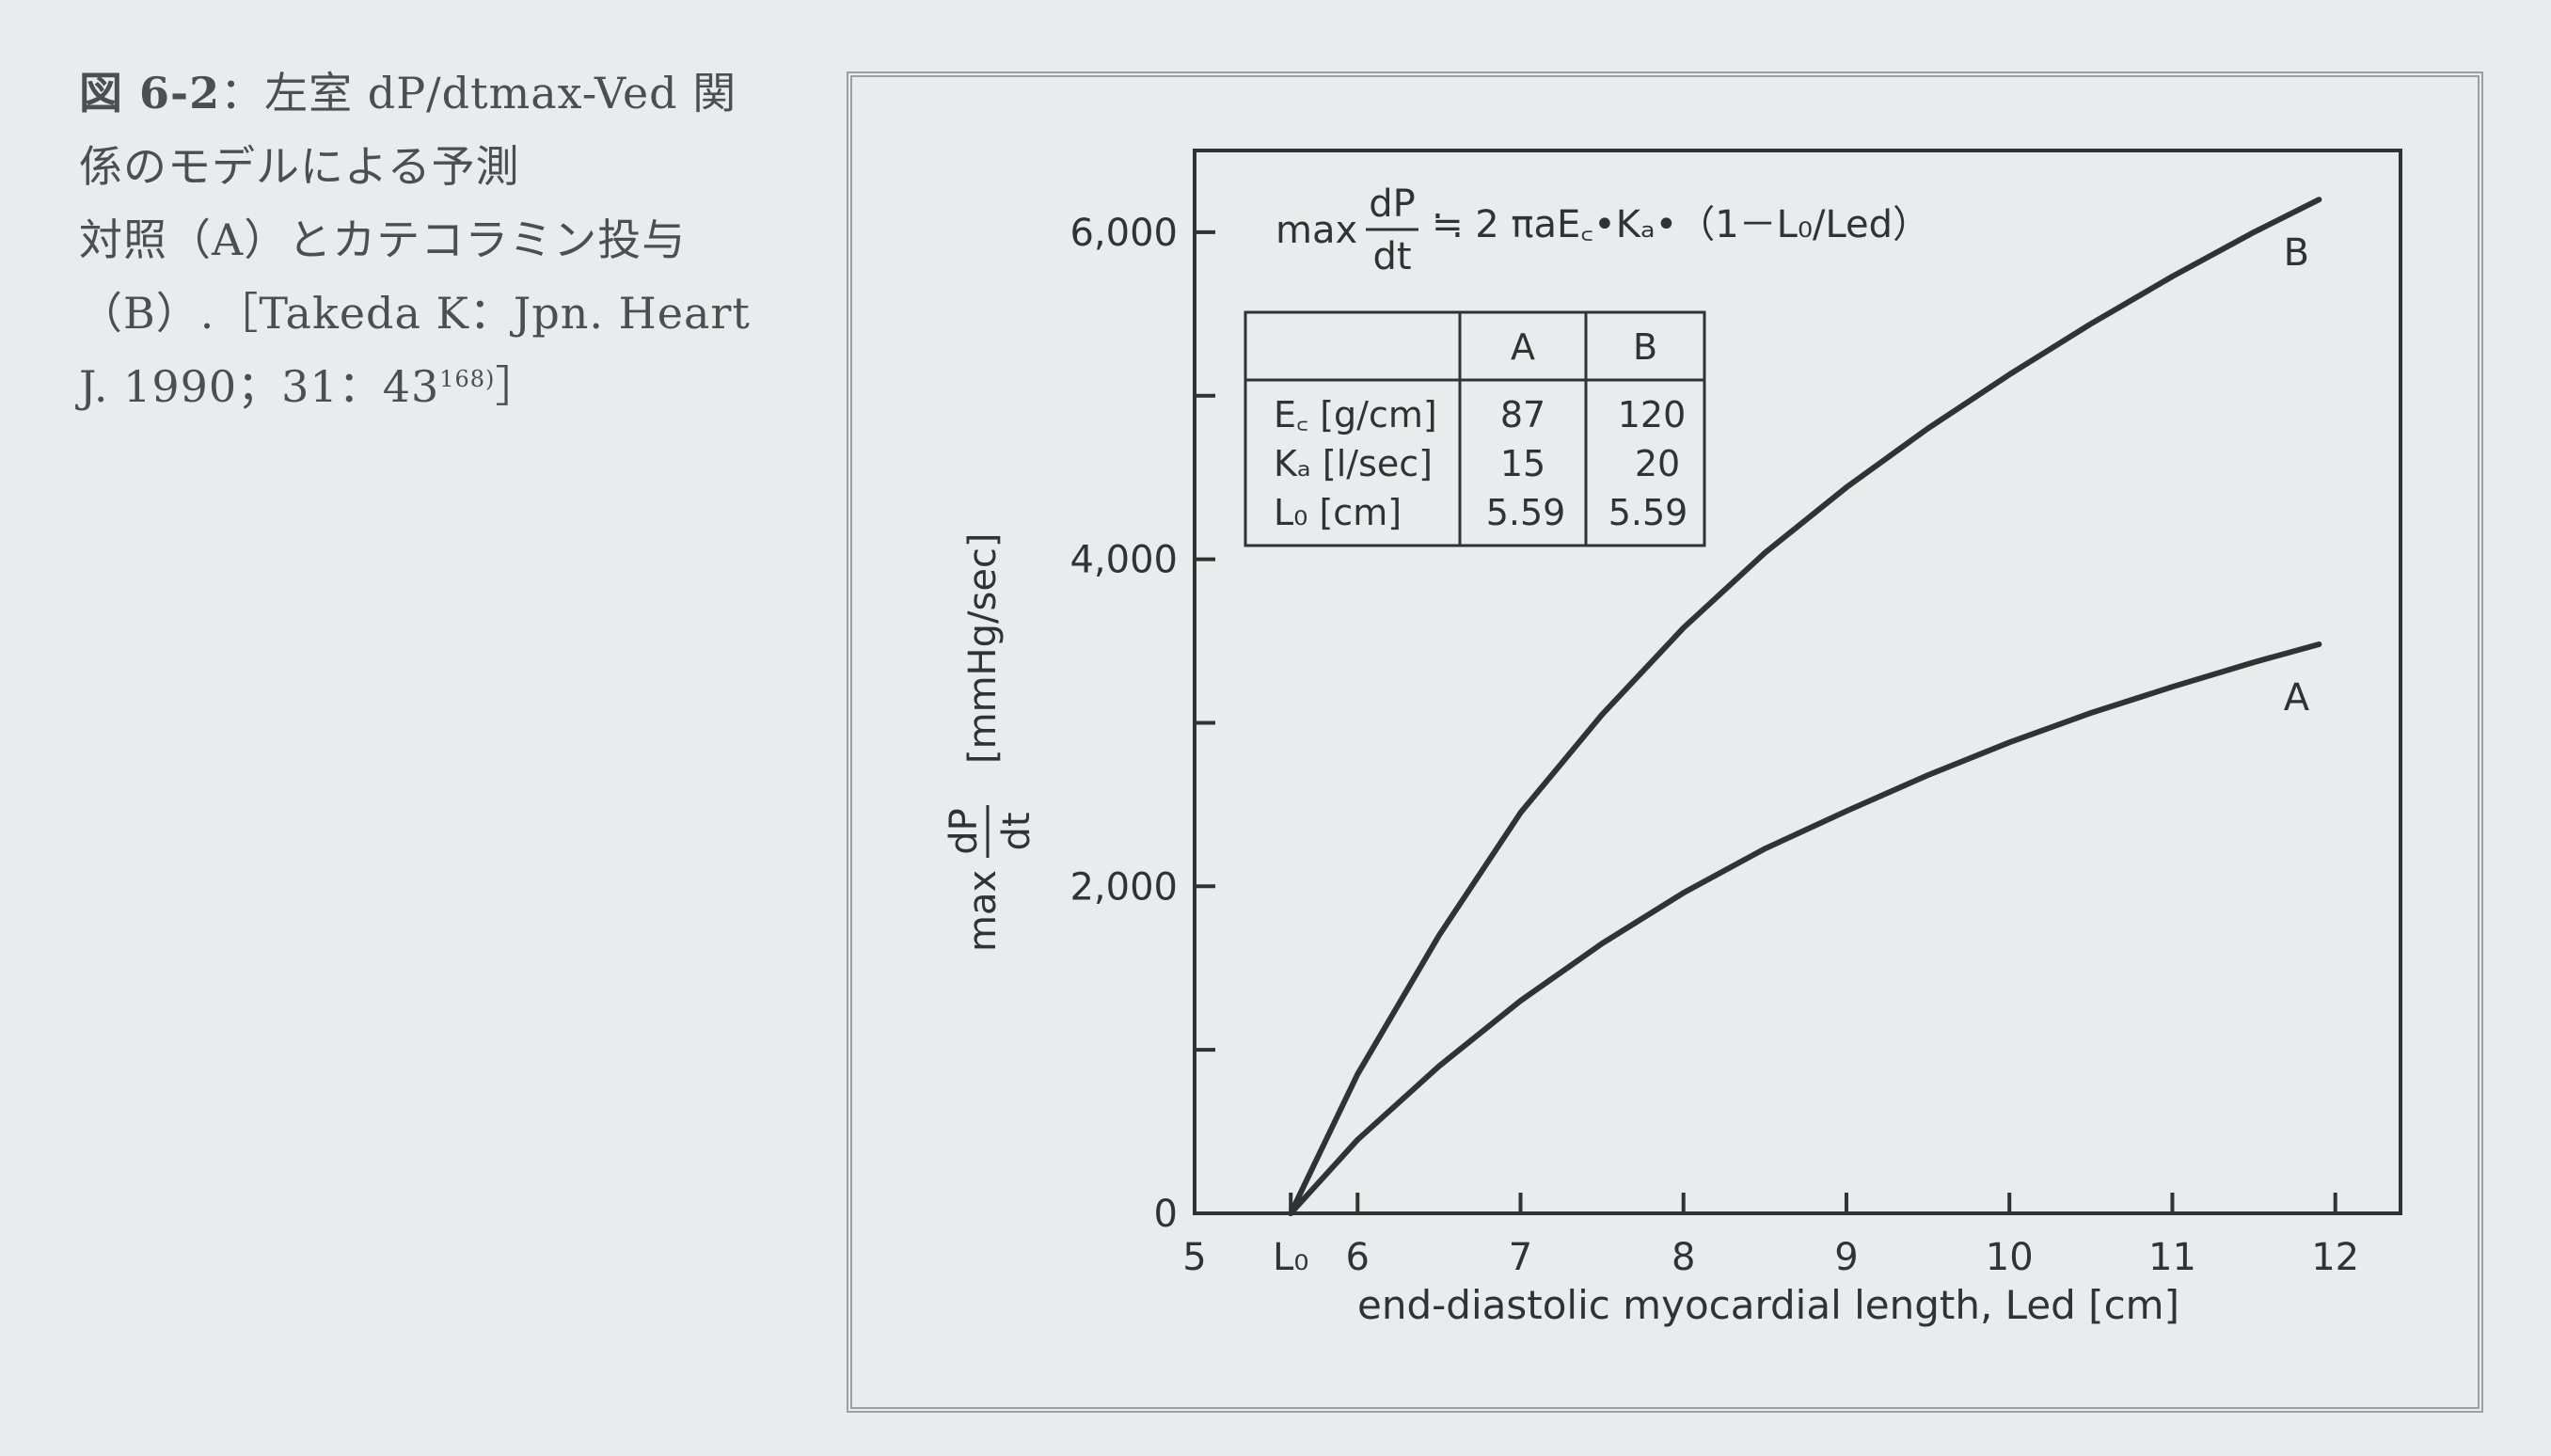  I want to click on formula-denominator: dt, so click(1391, 256).